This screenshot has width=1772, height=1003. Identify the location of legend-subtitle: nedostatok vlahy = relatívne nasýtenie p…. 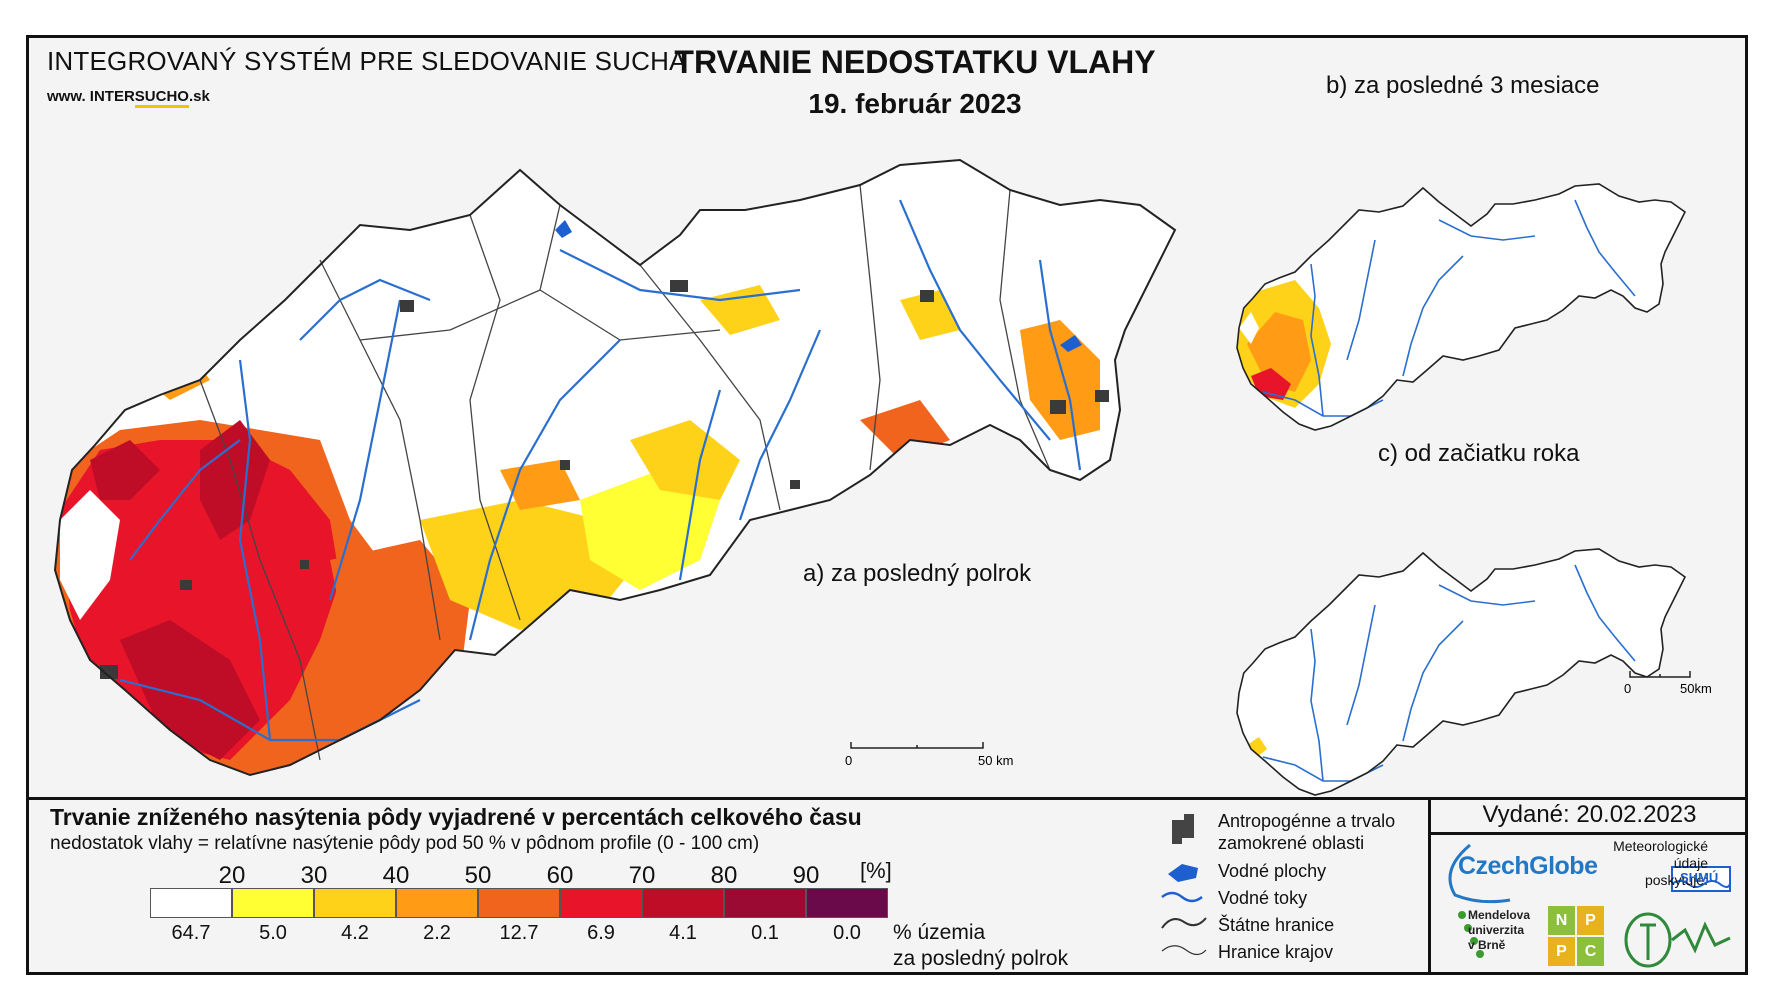
(405, 843).